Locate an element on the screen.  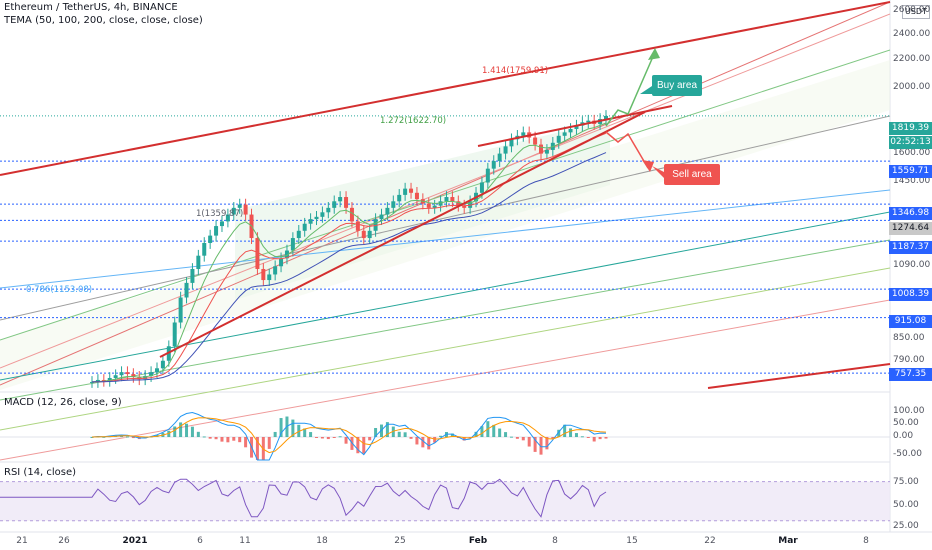
buy-projection is located at coordinates (630, 89).